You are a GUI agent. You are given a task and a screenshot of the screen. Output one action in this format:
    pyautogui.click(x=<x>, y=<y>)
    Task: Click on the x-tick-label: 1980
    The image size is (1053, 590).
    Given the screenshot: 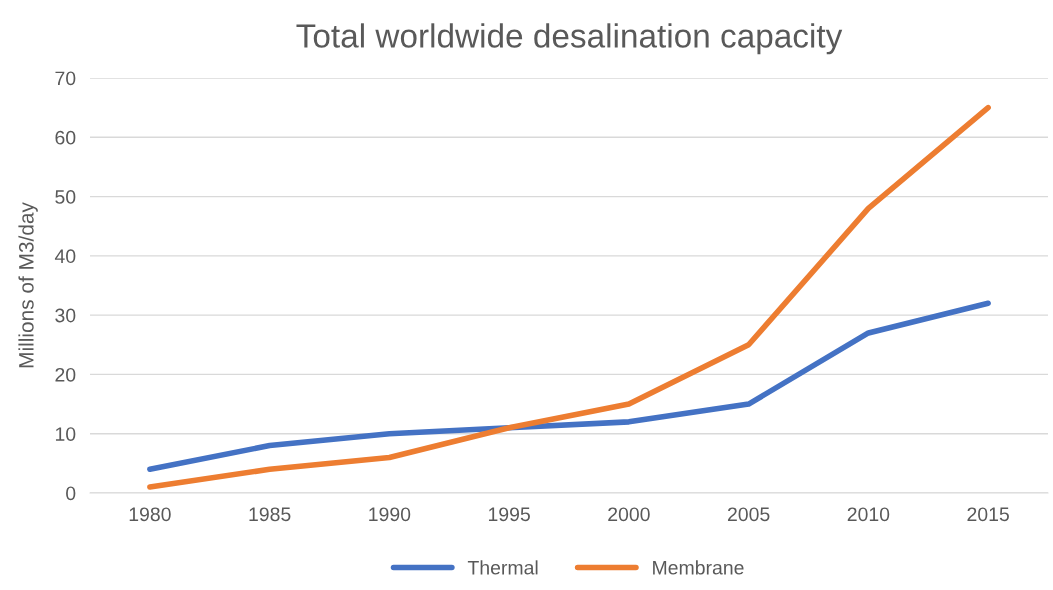 What is the action you would take?
    pyautogui.click(x=150, y=514)
    